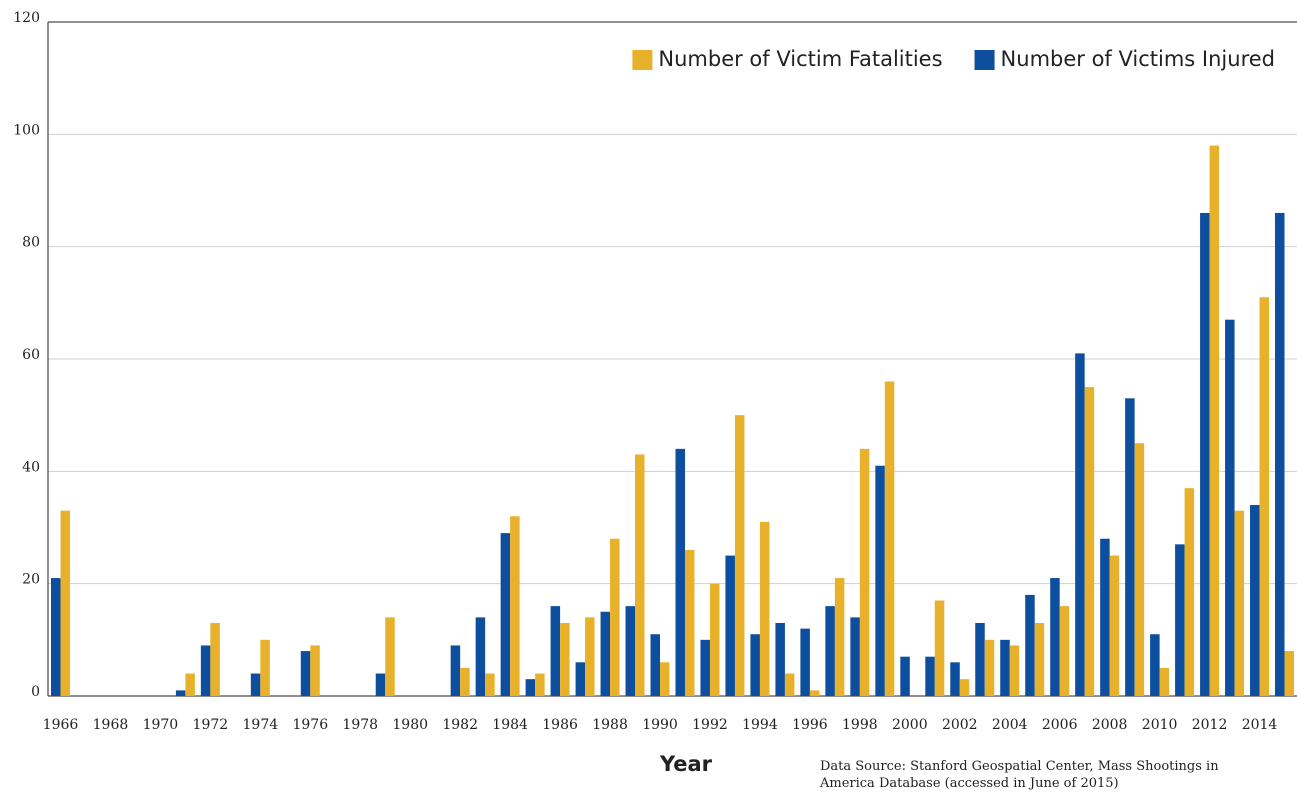  I want to click on x-tick-label: 2002, so click(960, 725).